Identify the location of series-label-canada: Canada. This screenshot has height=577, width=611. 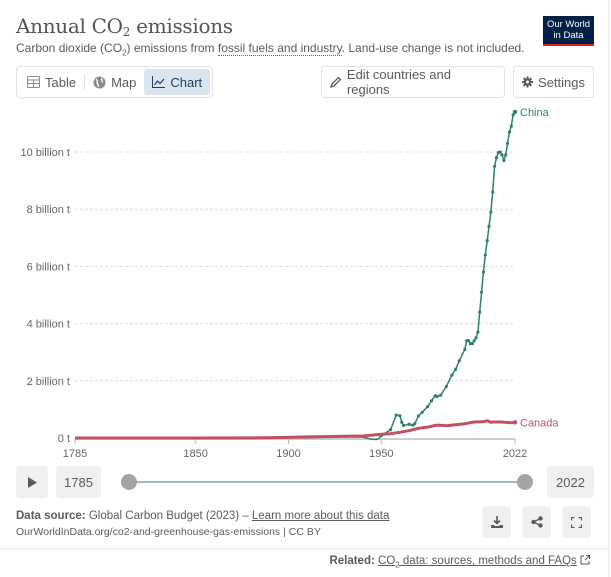
(539, 423).